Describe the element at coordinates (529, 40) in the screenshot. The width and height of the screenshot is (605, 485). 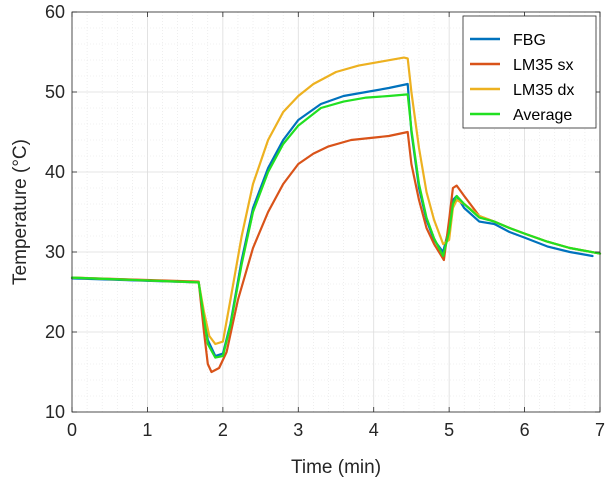
I see `legend-label-fbg: FBG` at that location.